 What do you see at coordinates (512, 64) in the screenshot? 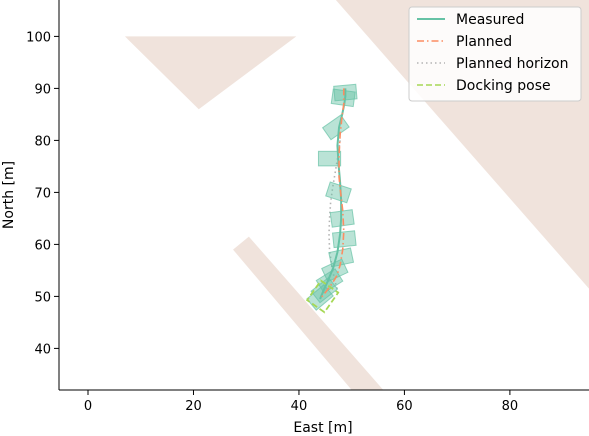
I see `legend-label-3: Planned horizon` at bounding box center [512, 64].